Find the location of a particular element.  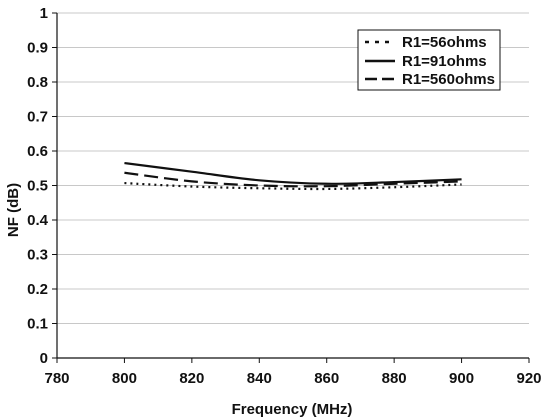

y-tick-label: 0.7 is located at coordinates (37, 117).